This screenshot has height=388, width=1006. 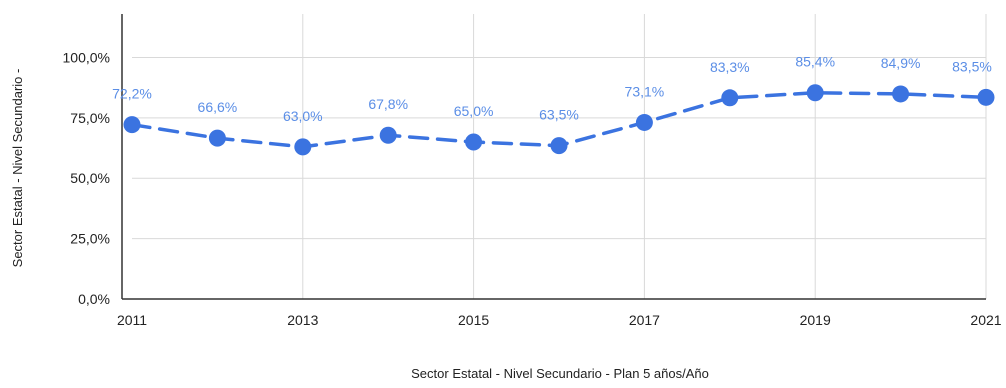 I want to click on data-label: 84,9%, so click(x=901, y=63).